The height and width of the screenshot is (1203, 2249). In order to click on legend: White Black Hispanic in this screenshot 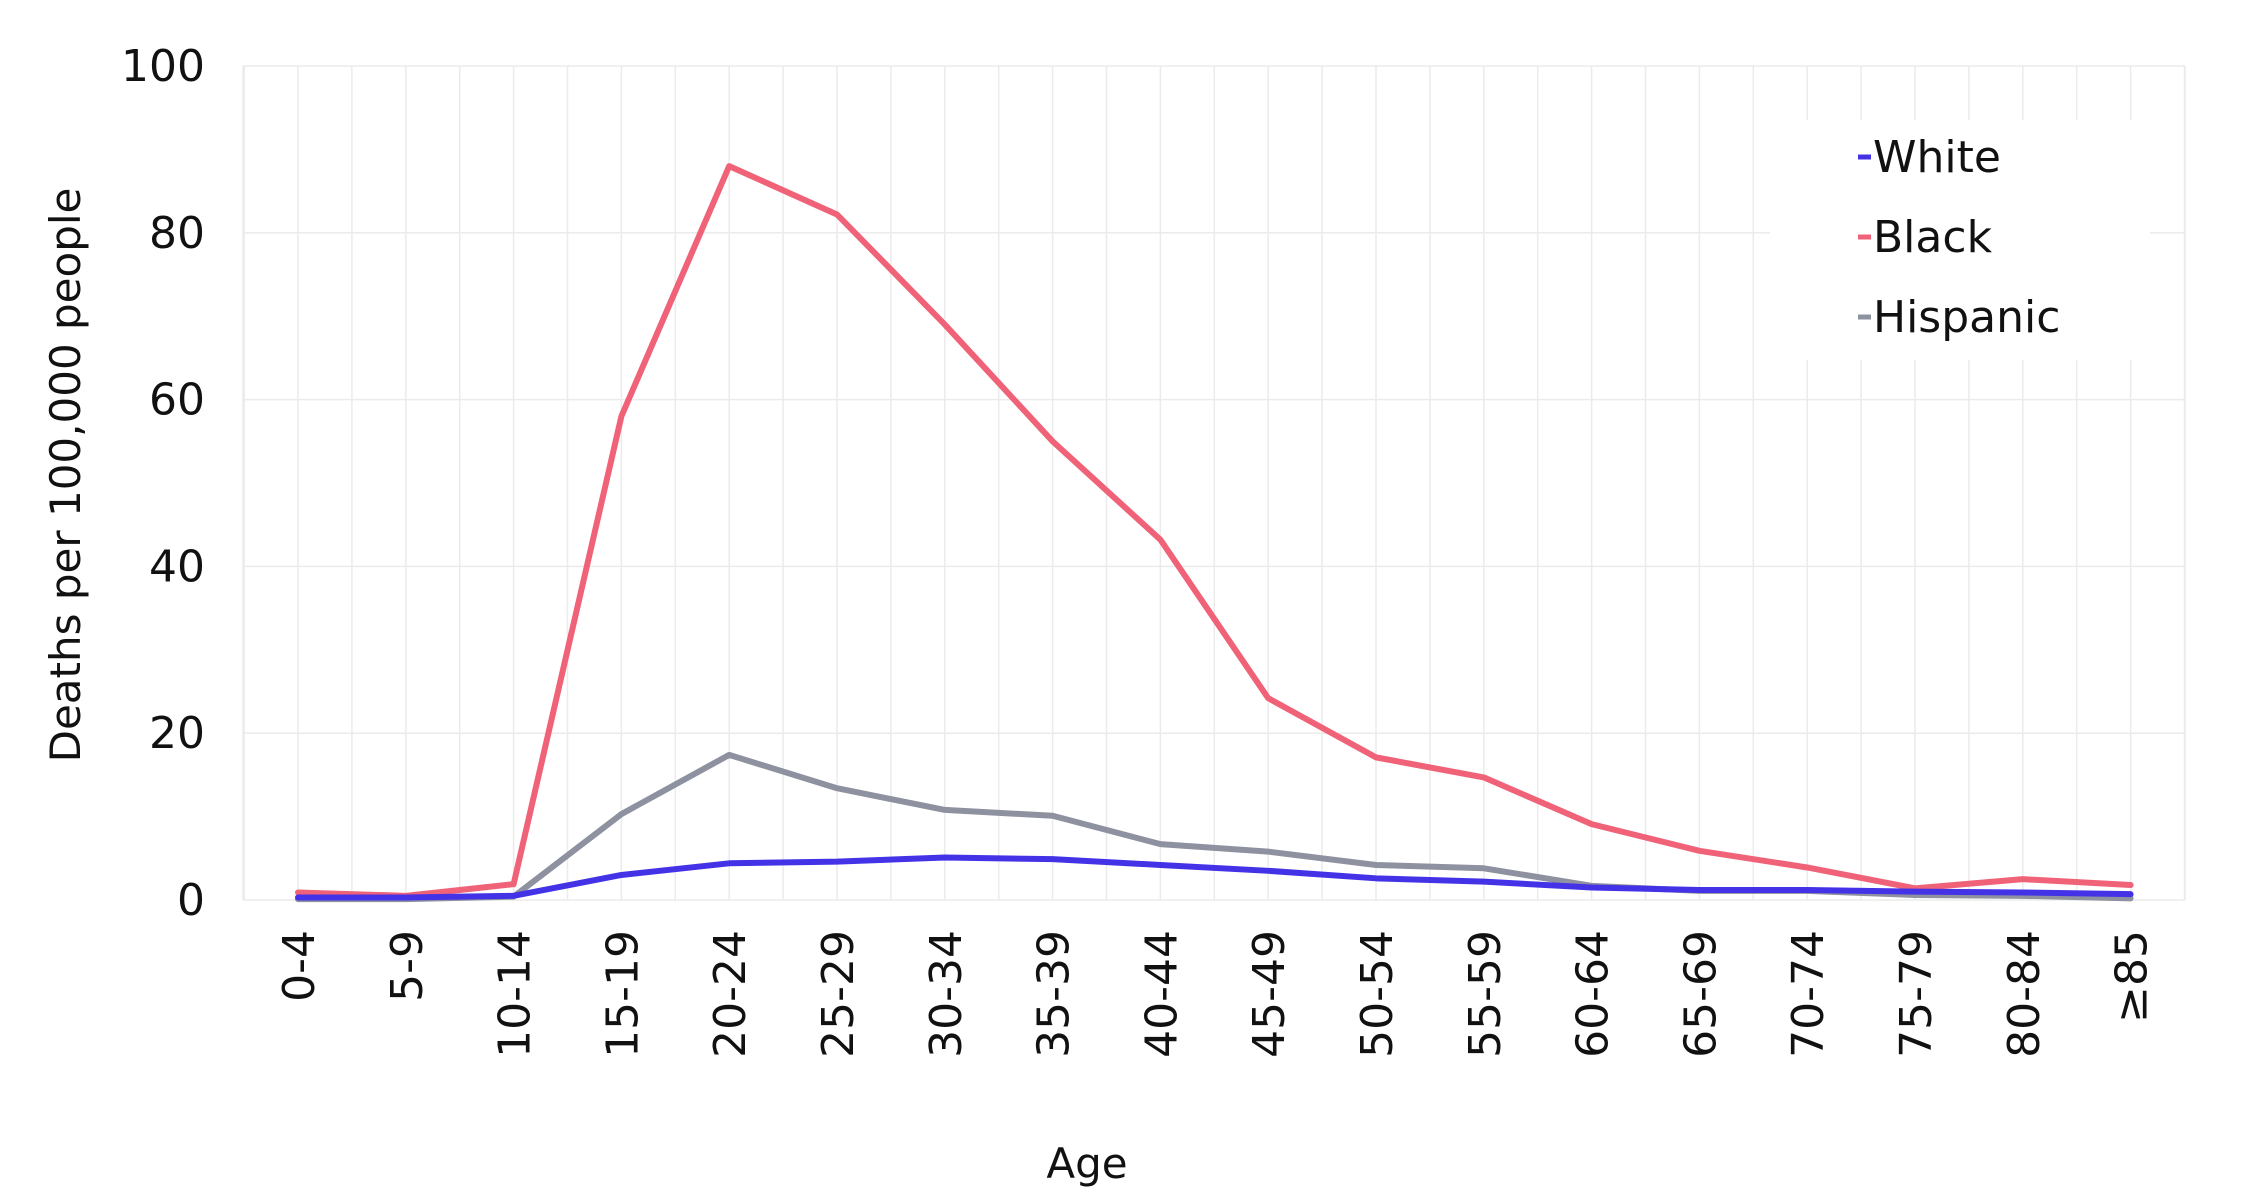, I will do `click(1959, 237)`.